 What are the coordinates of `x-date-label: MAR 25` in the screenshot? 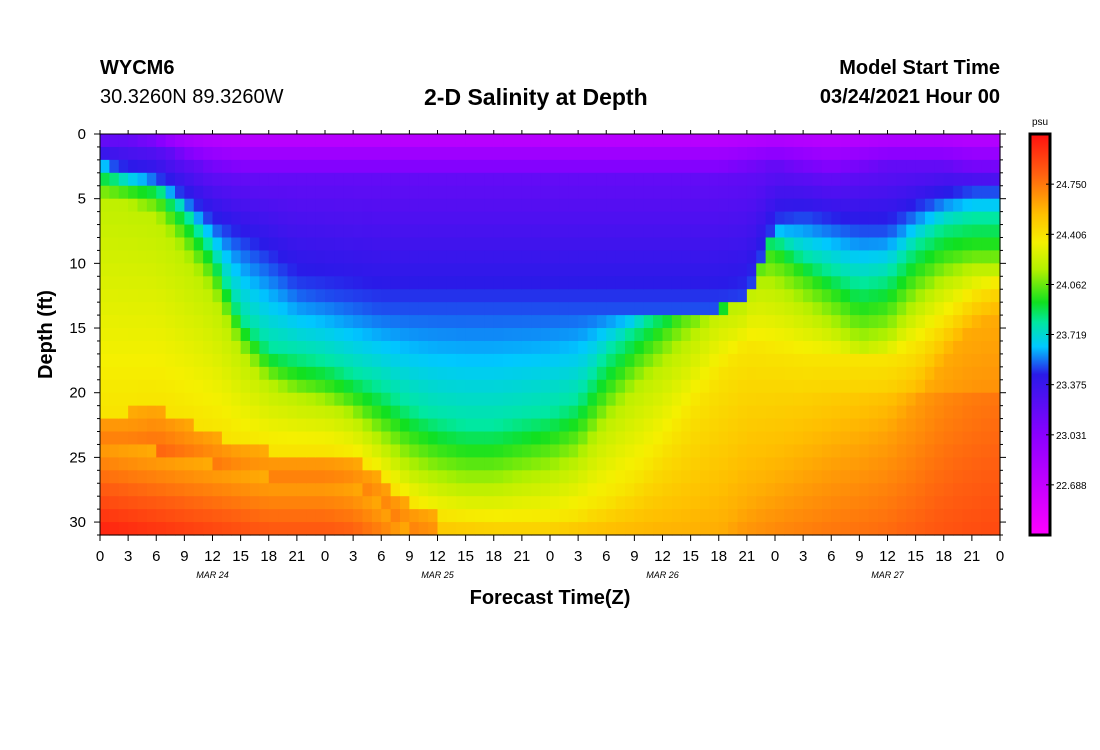 It's located at (438, 575).